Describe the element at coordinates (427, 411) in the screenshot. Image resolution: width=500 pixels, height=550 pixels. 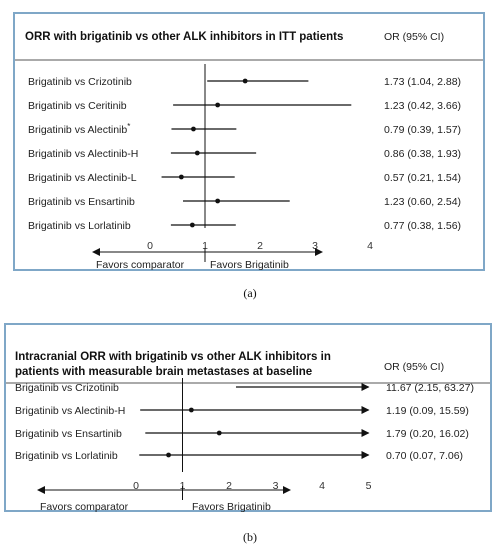
I see `ci-value: 1.19 (0.09, 15.59)` at that location.